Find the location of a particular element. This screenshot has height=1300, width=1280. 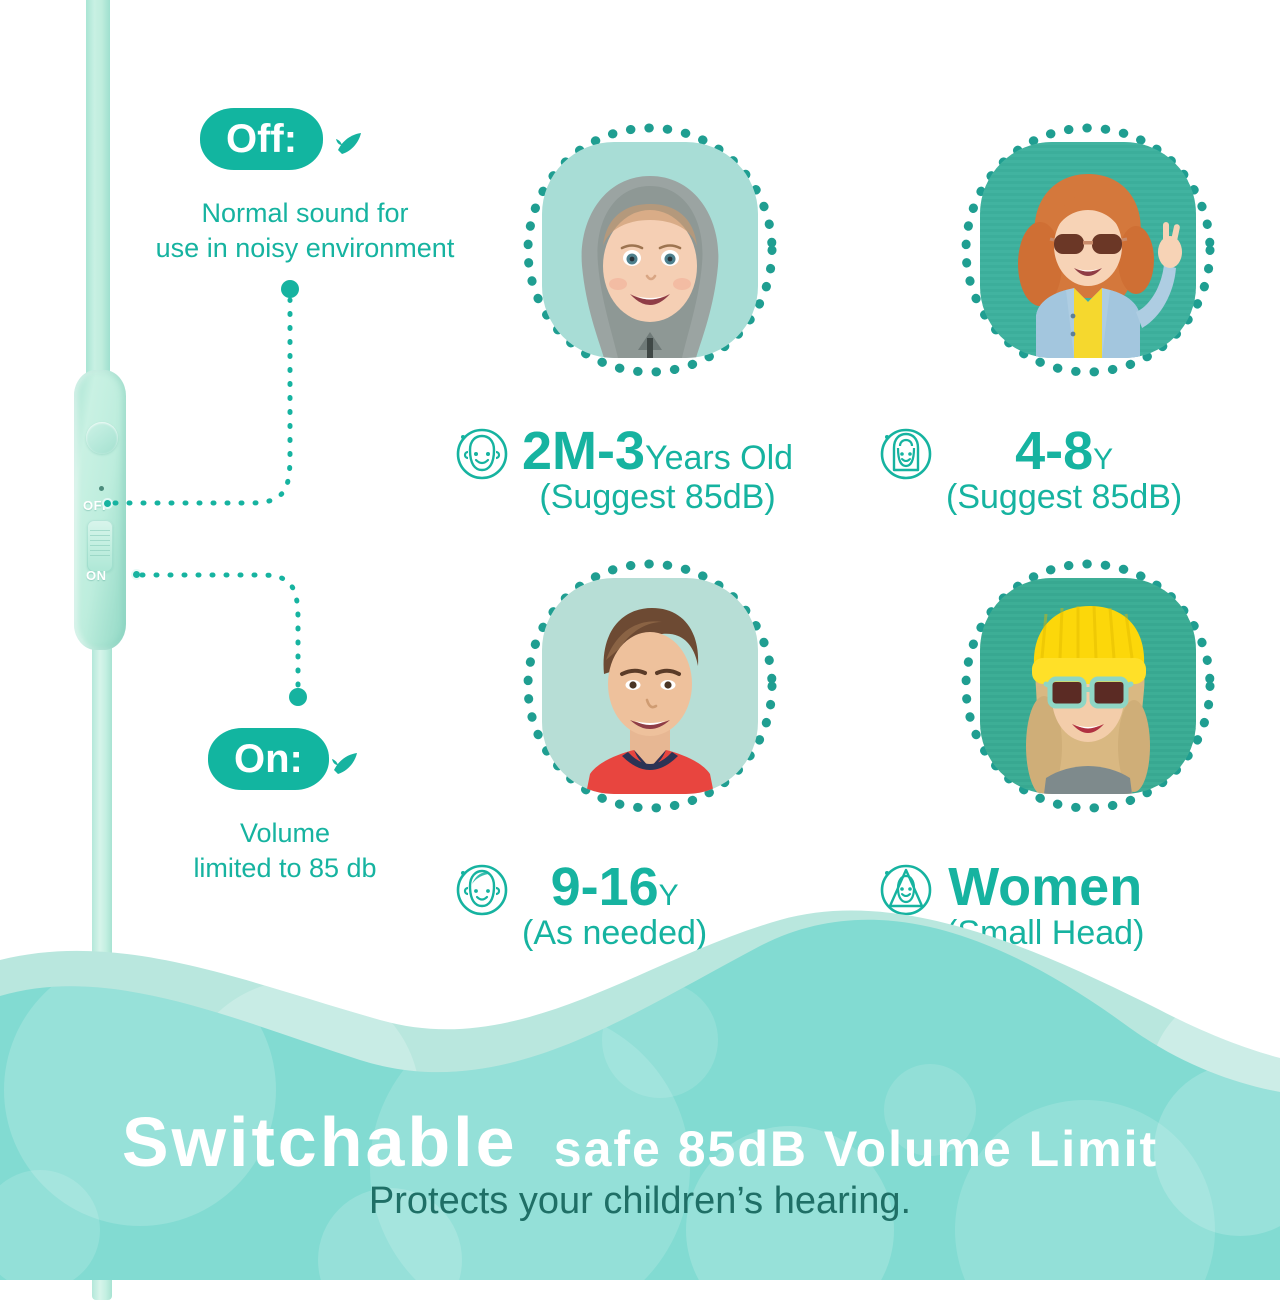

earphone-cable-upper is located at coordinates (98, 205).